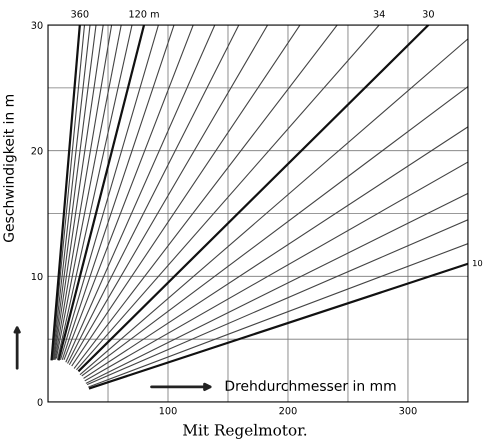 This screenshot has width=490, height=447. Describe the element at coordinates (144, 14) in the screenshot. I see `series-label: 120 m` at that location.